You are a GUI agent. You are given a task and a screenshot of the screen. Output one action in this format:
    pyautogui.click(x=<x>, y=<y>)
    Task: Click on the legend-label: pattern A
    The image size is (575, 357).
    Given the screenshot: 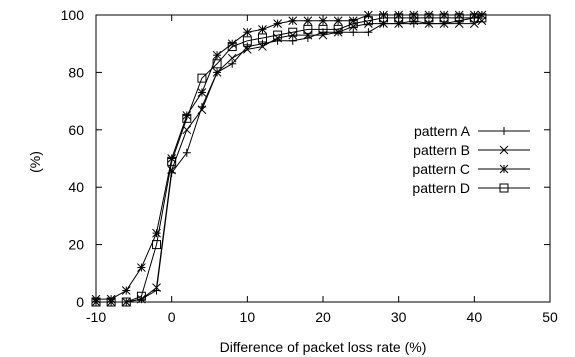 What is the action you would take?
    pyautogui.click(x=442, y=131)
    